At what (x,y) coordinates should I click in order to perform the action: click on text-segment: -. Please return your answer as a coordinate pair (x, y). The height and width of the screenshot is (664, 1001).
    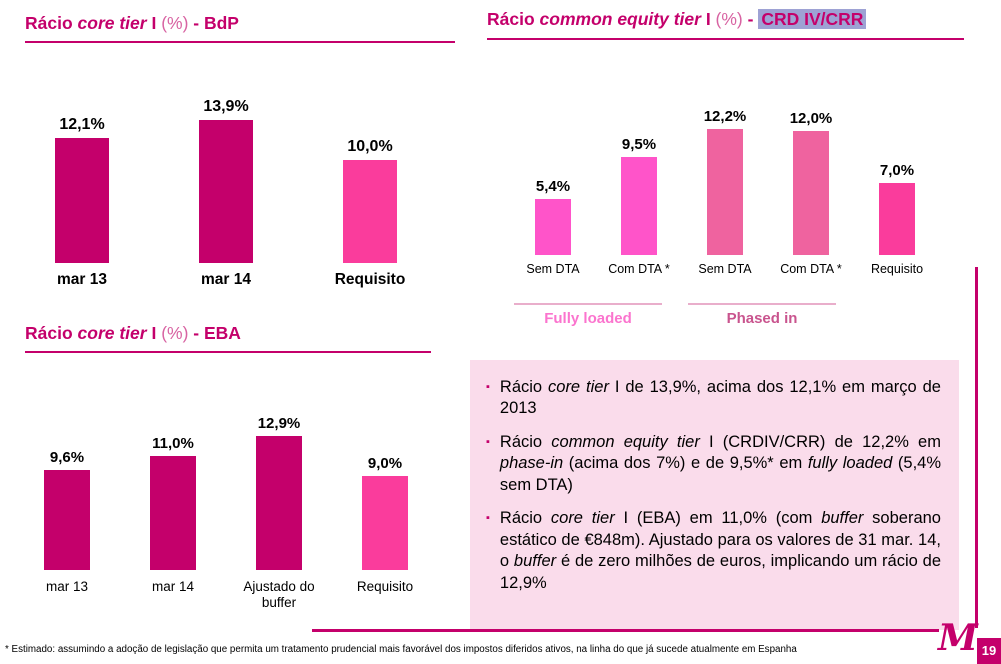
    Looking at the image, I should click on (750, 19).